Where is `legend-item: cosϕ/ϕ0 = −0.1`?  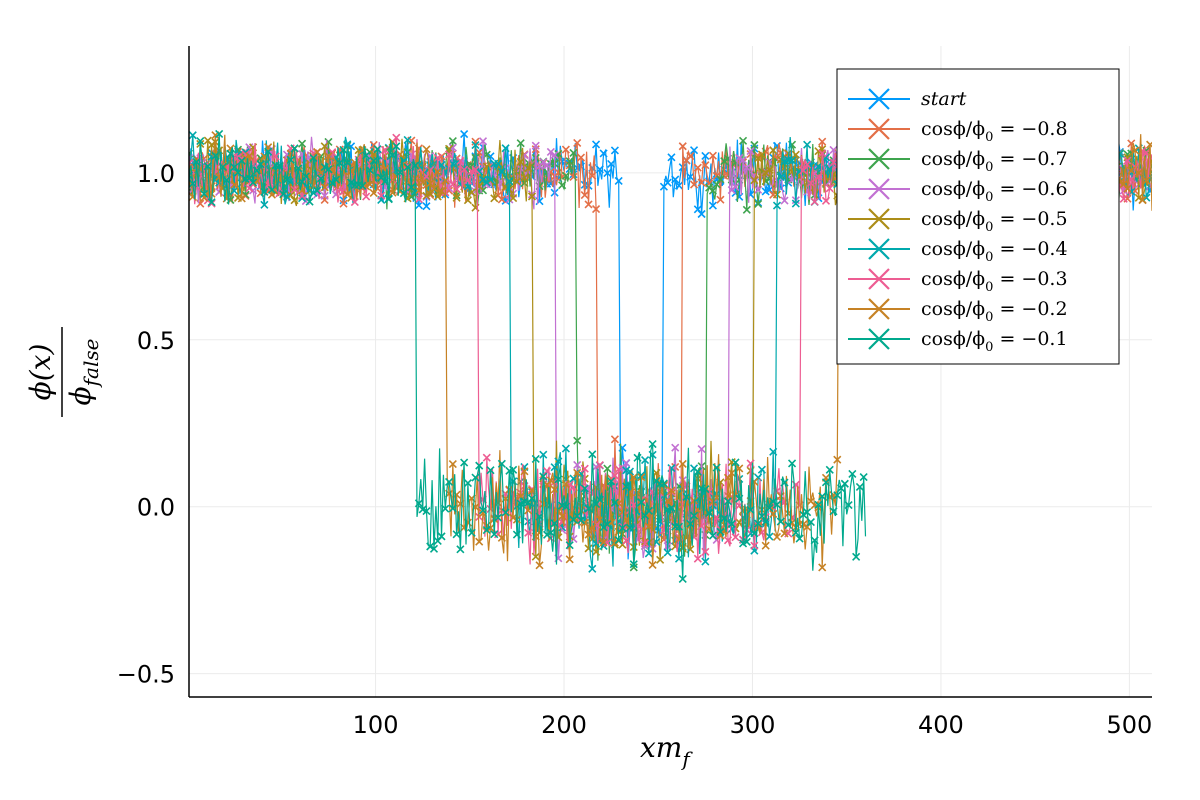 legend-item: cosϕ/ϕ0 = −0.1 is located at coordinates (958, 341).